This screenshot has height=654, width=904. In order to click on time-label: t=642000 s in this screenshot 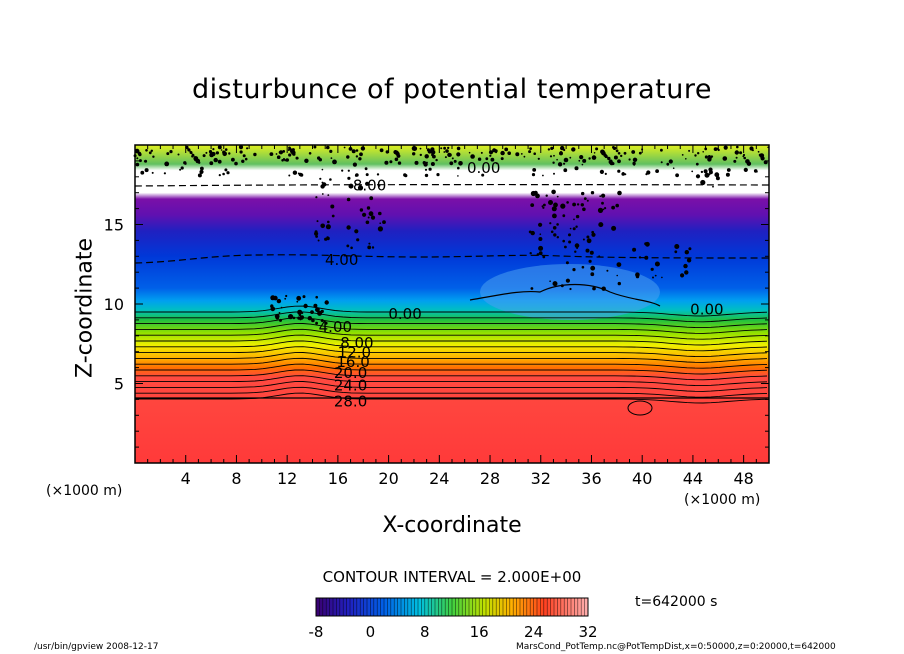, I will do `click(676, 602)`.